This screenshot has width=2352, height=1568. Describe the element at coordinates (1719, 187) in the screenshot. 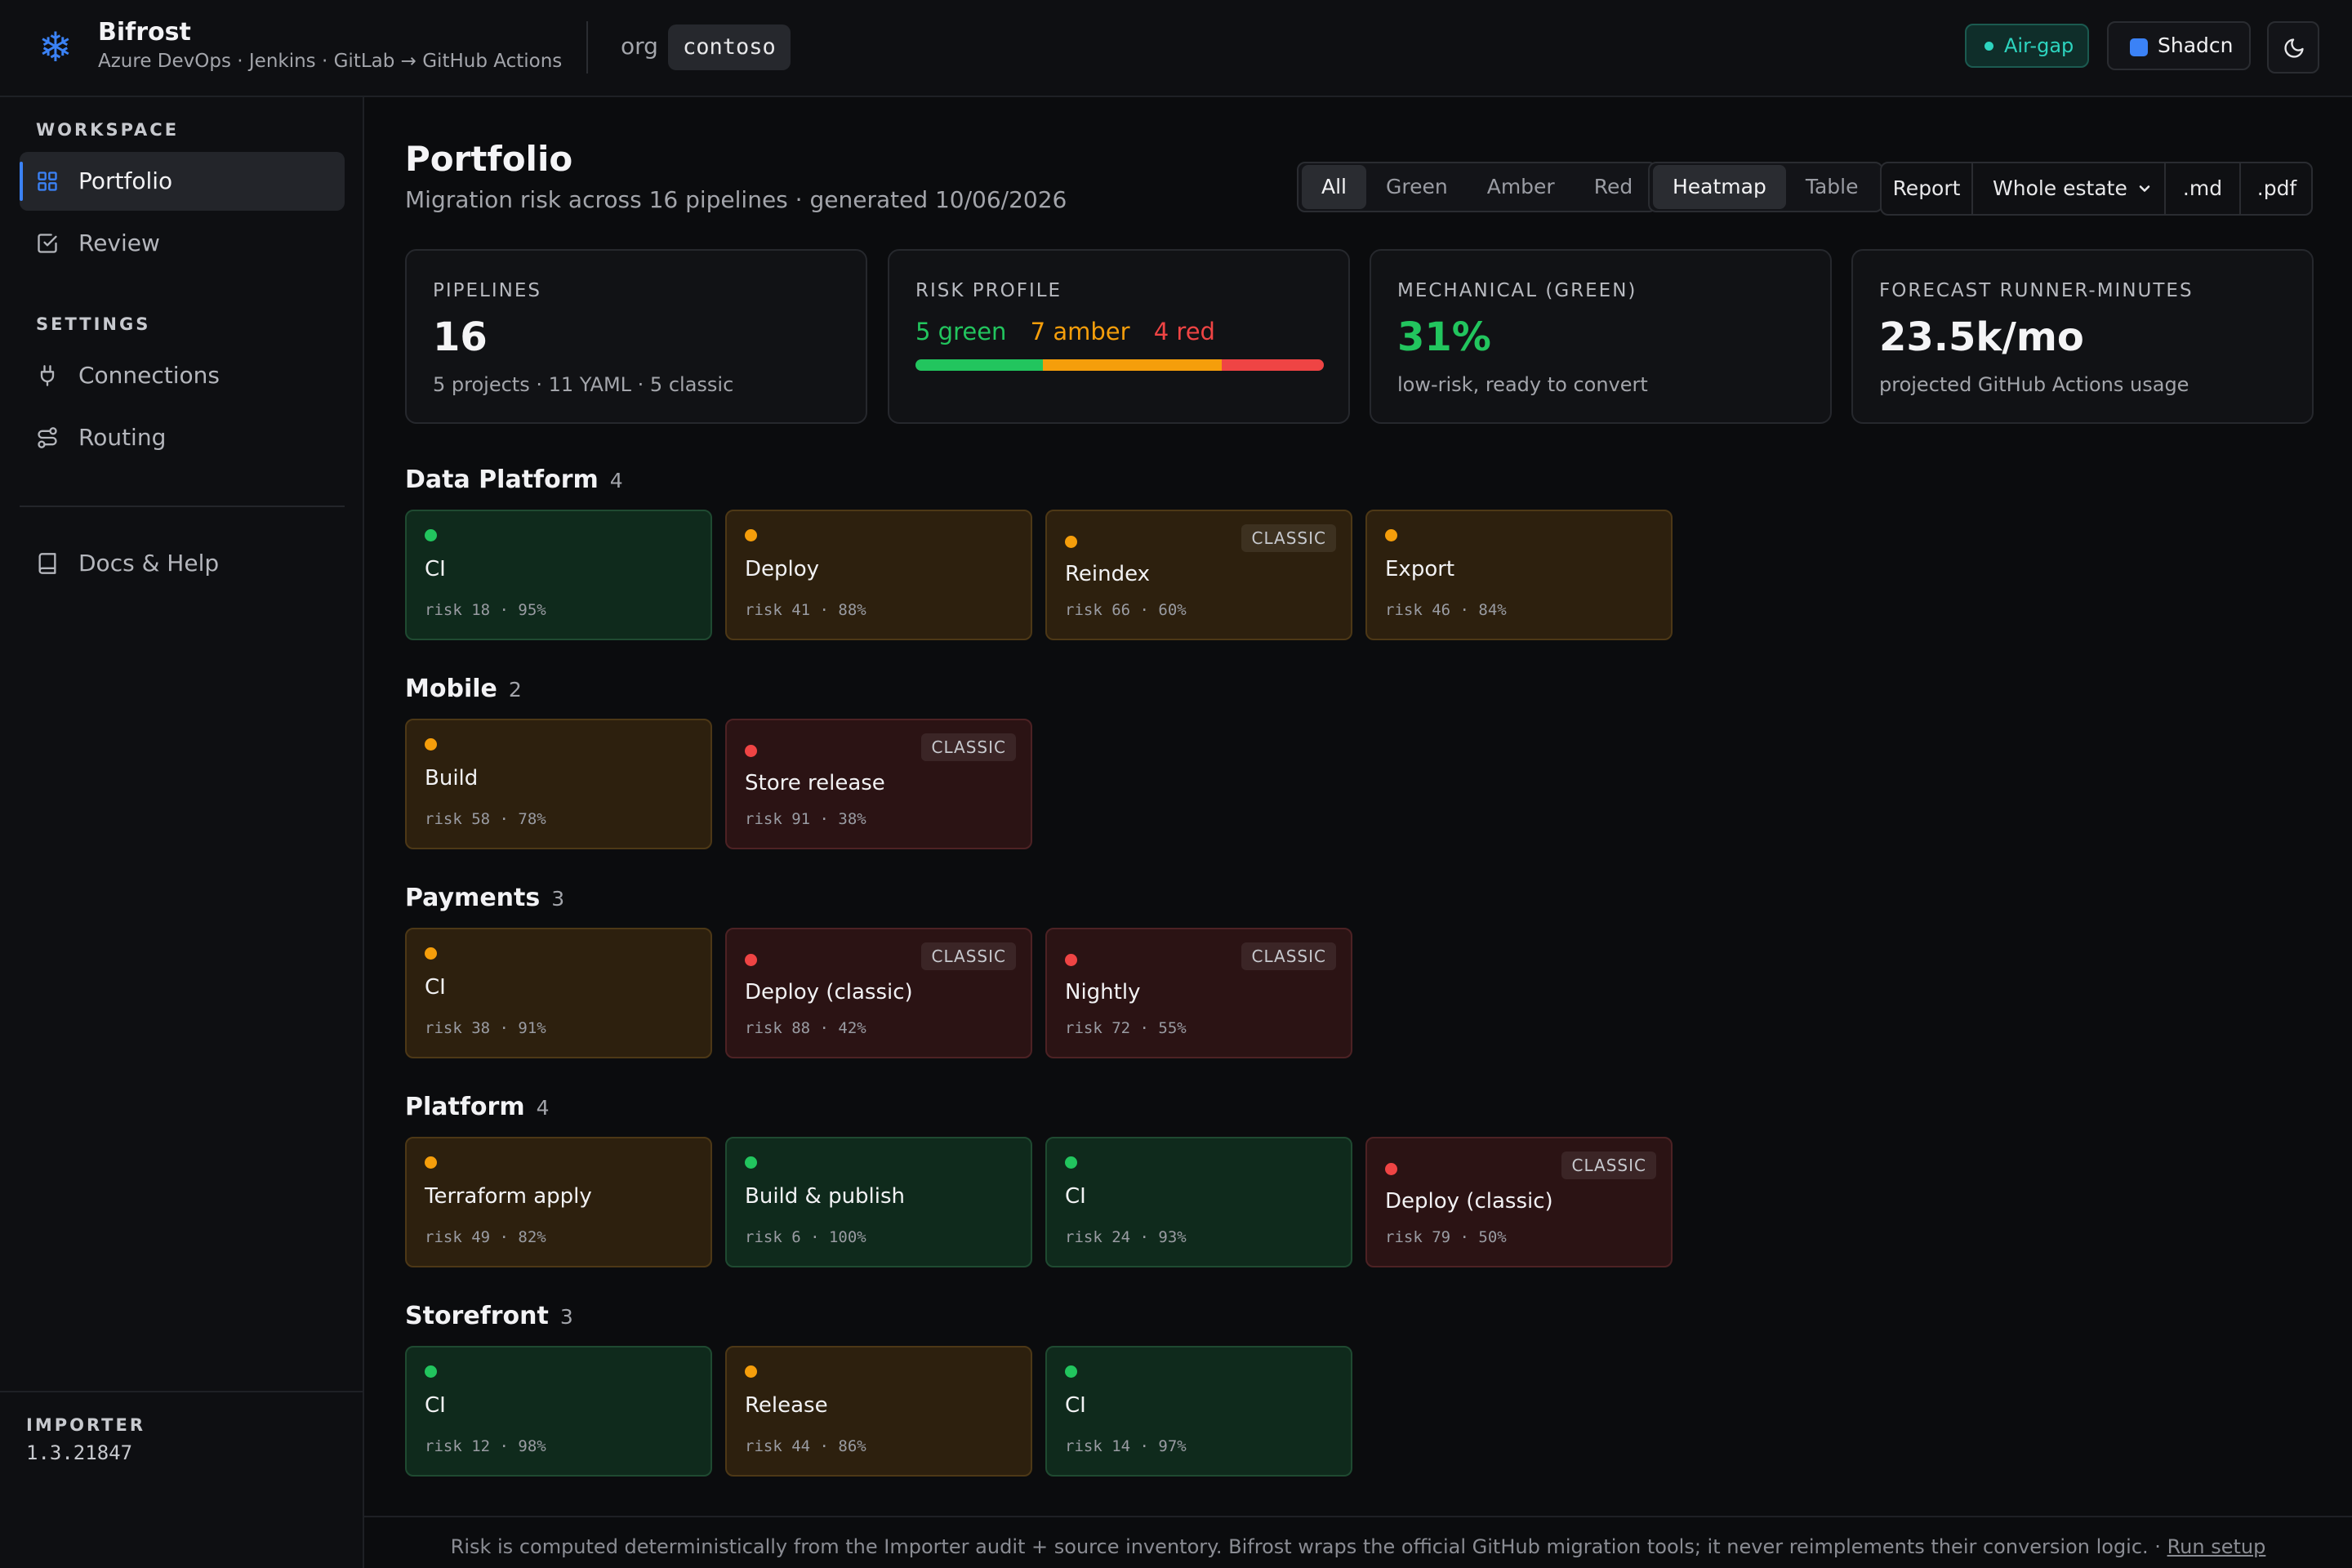

I see `view-heatmap: Heatmap` at that location.